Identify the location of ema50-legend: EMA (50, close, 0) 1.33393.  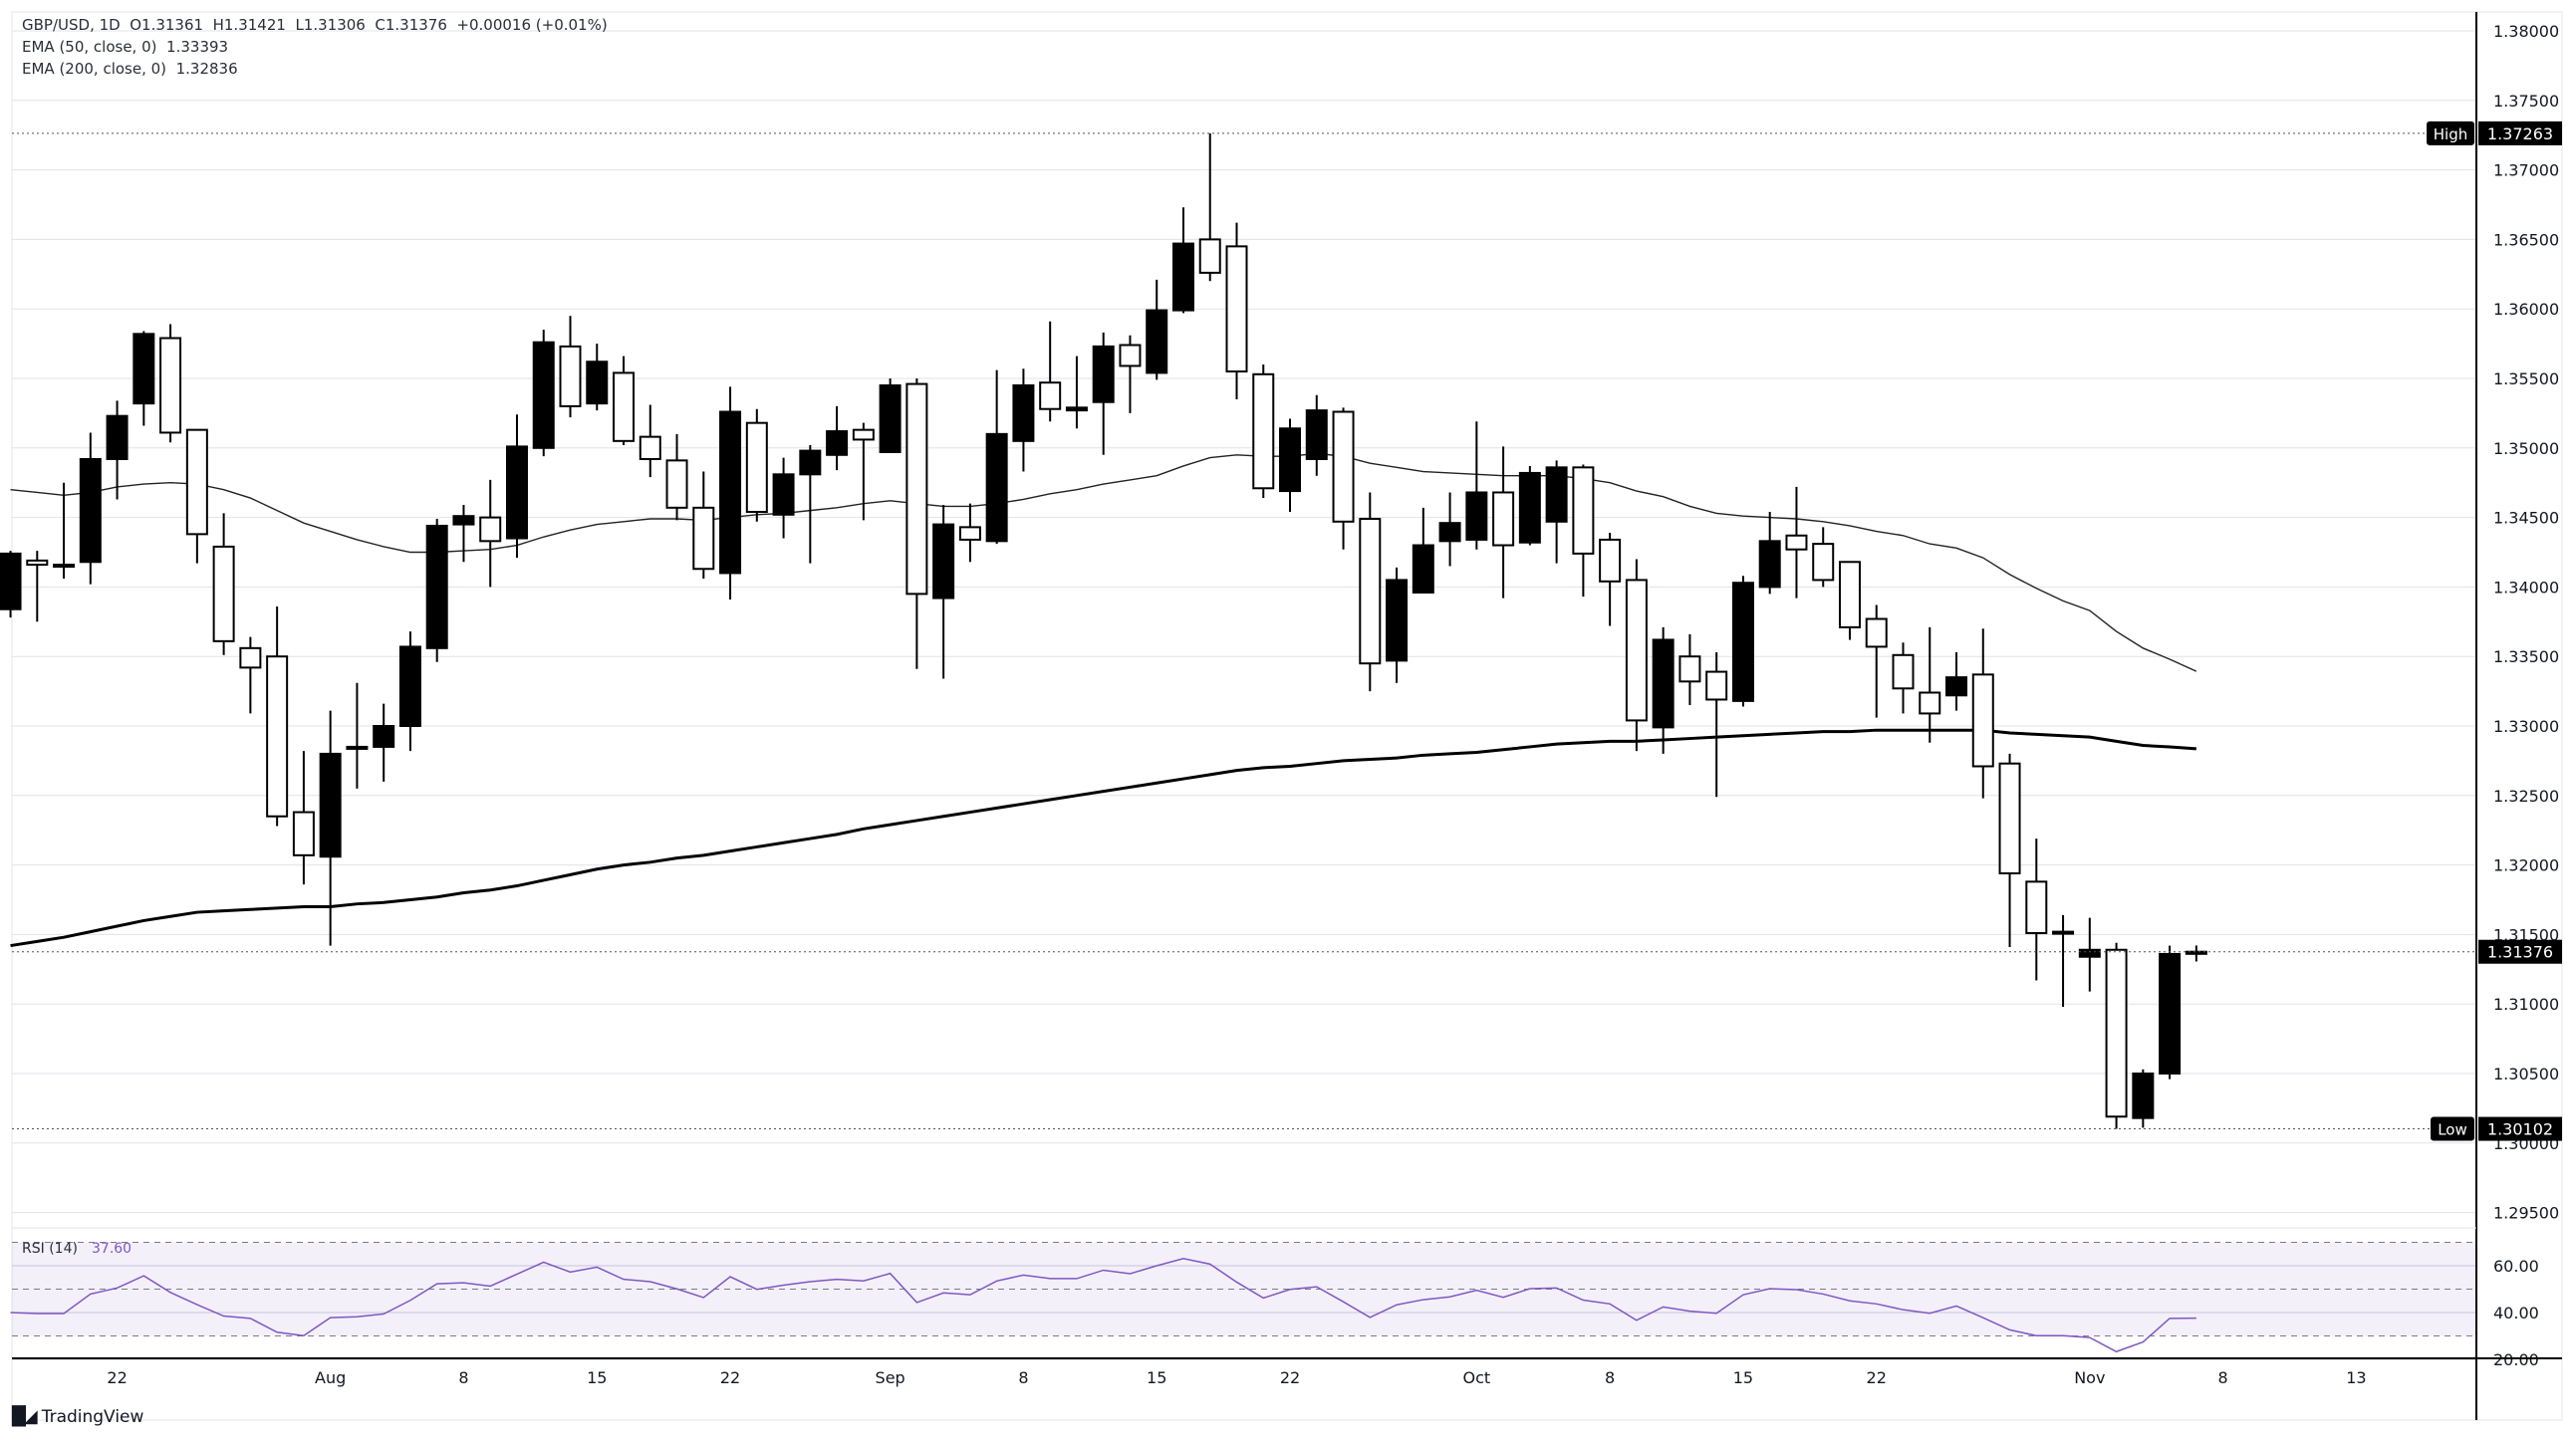
(125, 47).